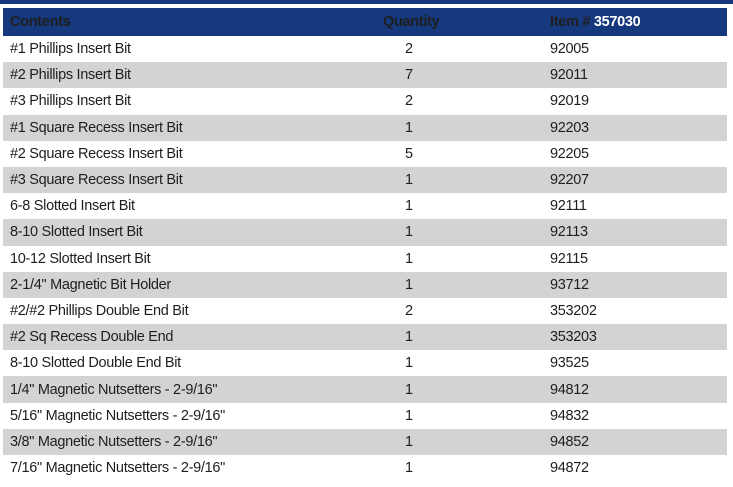 The width and height of the screenshot is (733, 487). I want to click on contents-cell: #1 Square Recess Insert Bit, so click(96, 127).